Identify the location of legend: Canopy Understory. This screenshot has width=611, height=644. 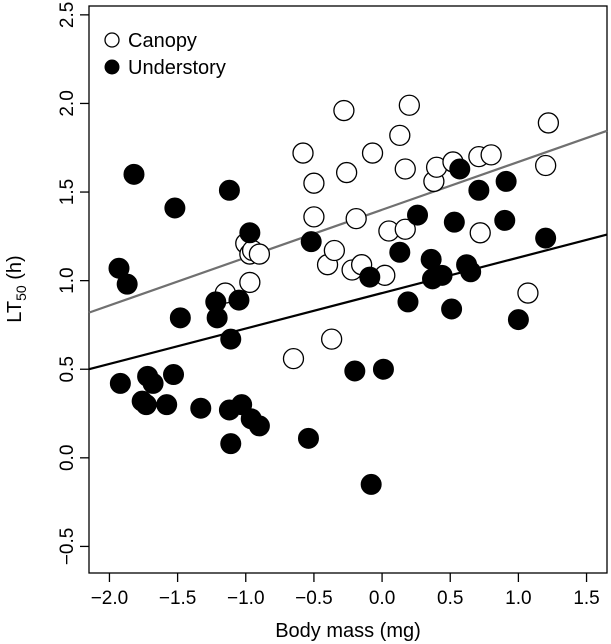
(165, 54).